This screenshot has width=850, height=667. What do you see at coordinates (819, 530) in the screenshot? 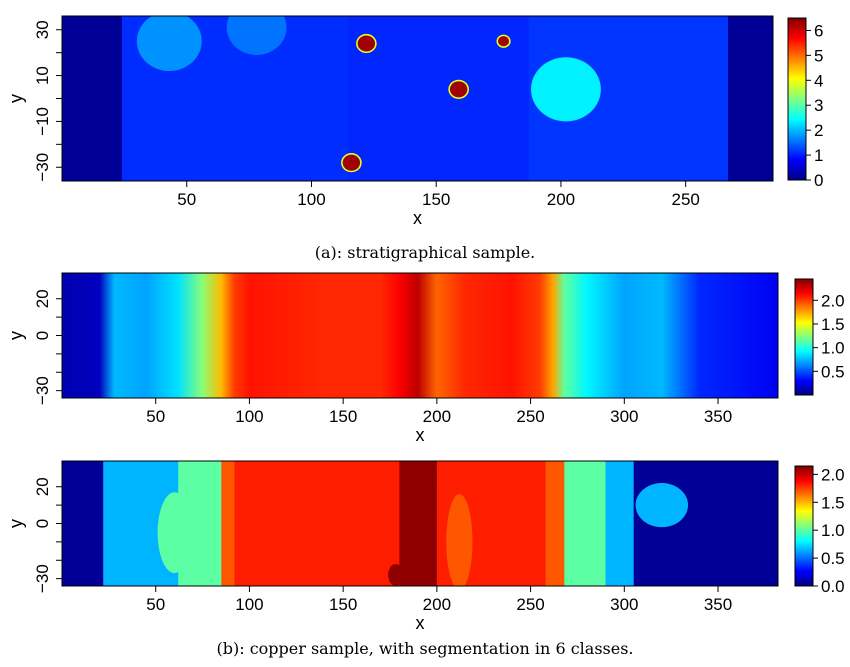
I see `colorbar: 0.0 0.5 1.0 1.5 2.0` at bounding box center [819, 530].